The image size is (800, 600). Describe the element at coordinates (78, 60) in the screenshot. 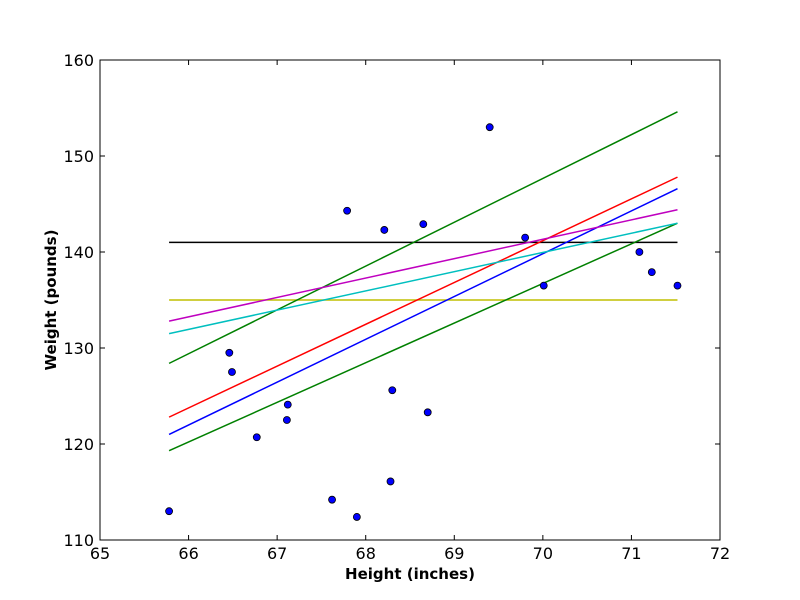

I see `y-tick-label: 160` at that location.